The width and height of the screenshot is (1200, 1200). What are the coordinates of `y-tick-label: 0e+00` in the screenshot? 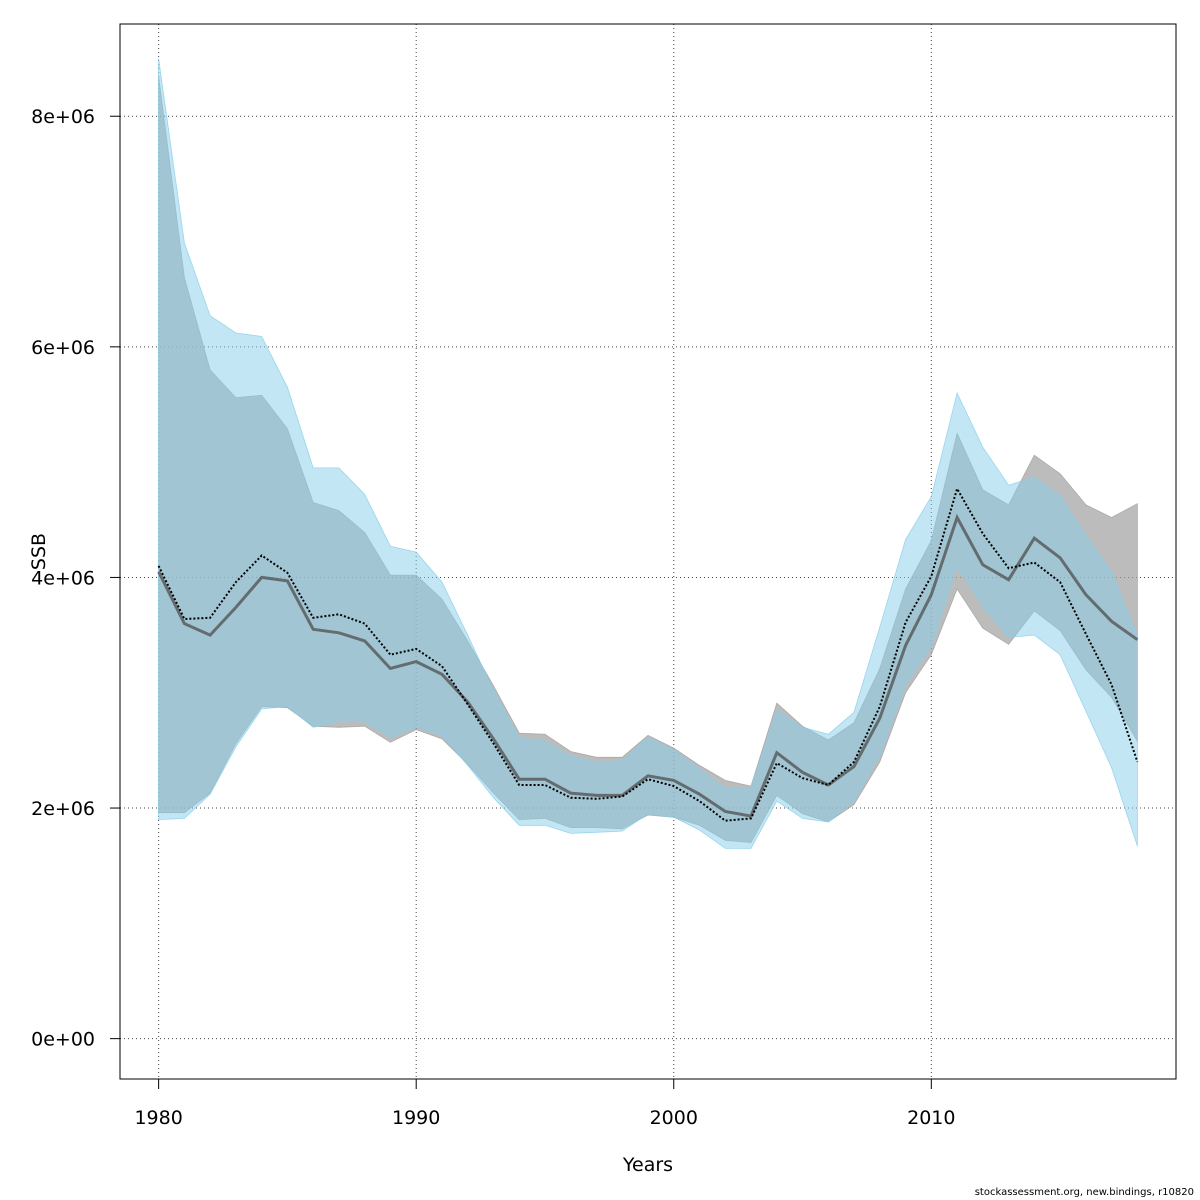 It's located at (63, 1040).